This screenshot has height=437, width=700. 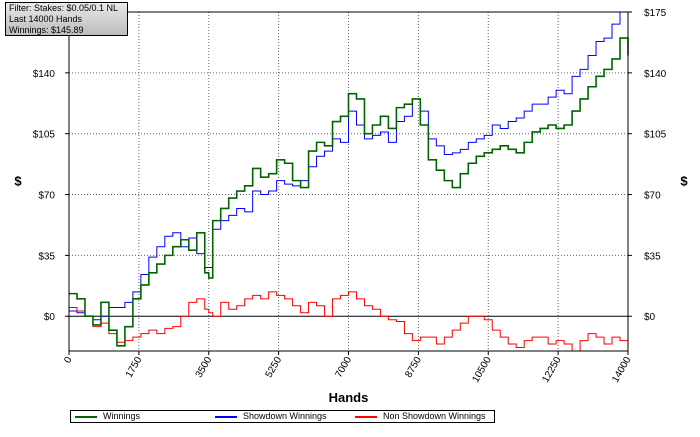 What do you see at coordinates (413, 367) in the screenshot?
I see `x-tick-label: 8750` at bounding box center [413, 367].